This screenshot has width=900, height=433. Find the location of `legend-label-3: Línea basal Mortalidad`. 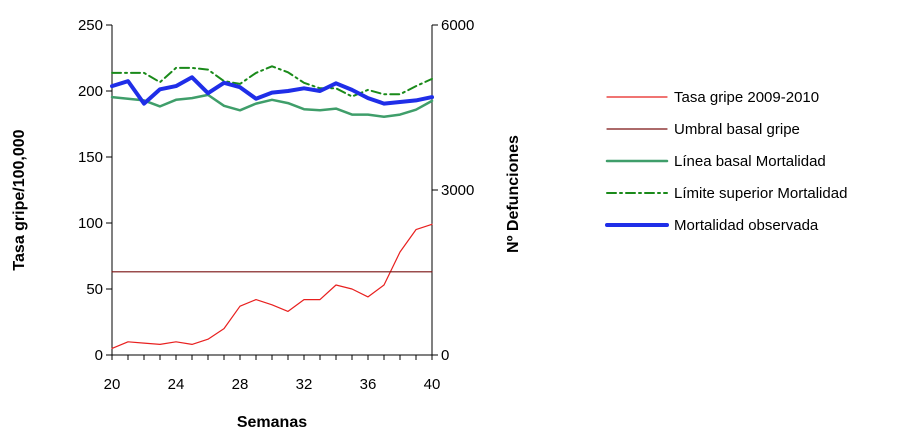

legend-label-3: Línea basal Mortalidad is located at coordinates (750, 161).